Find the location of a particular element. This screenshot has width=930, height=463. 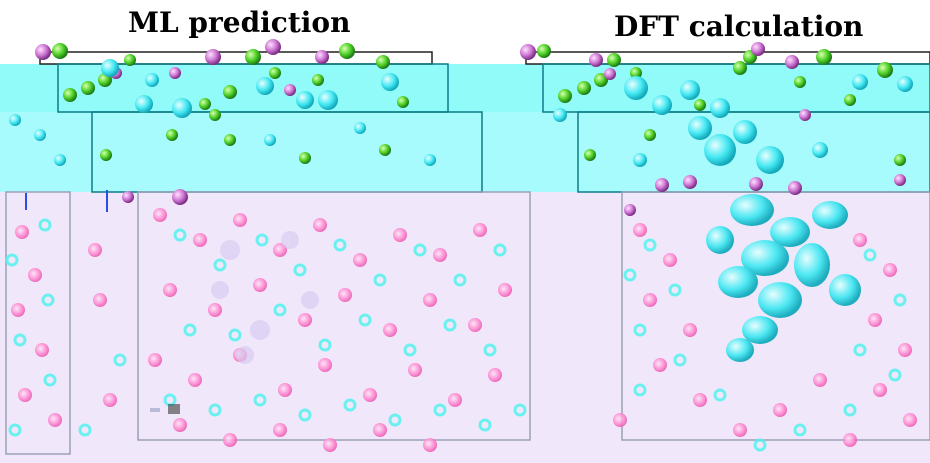

faint-ghost-atoms is located at coordinates (265, 297).